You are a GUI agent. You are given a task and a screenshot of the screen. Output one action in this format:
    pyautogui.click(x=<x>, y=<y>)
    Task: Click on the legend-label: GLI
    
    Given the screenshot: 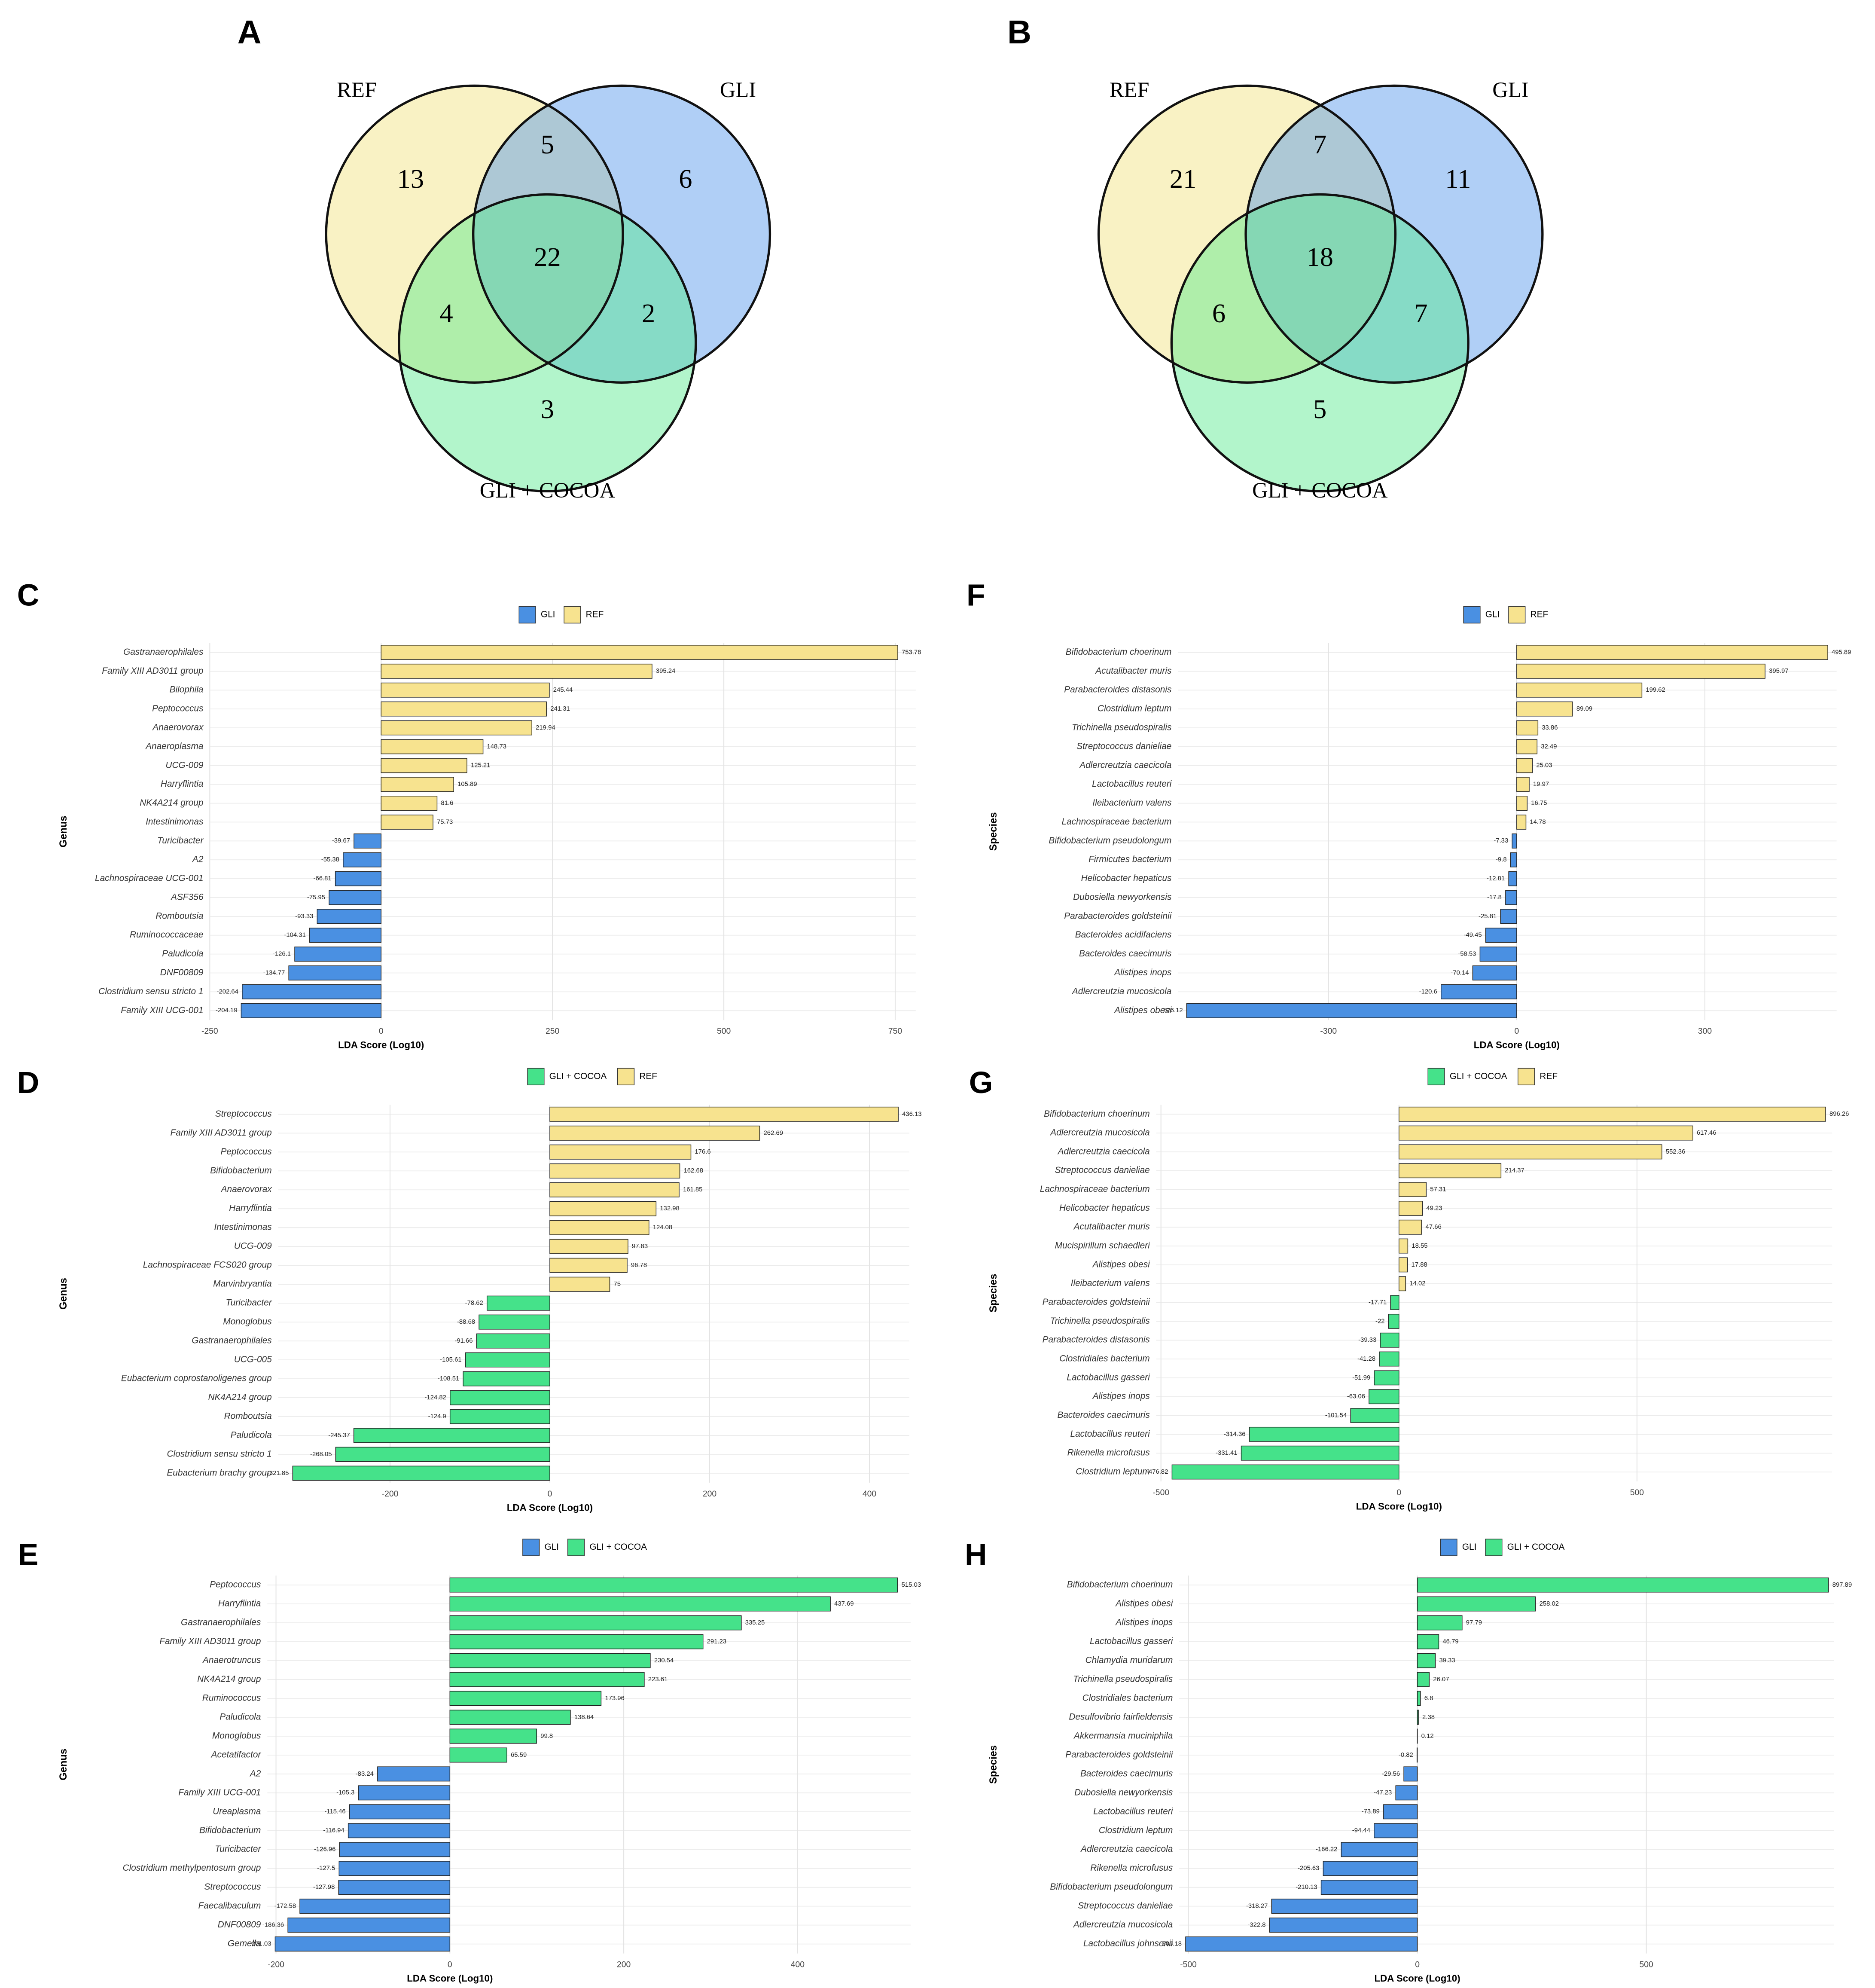 What is the action you would take?
    pyautogui.click(x=1469, y=1547)
    